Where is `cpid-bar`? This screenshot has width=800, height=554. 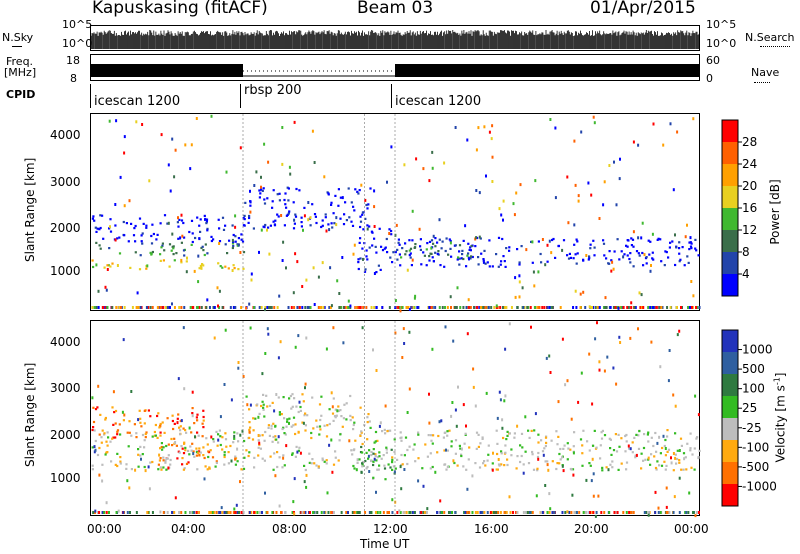 cpid-bar is located at coordinates (395, 96).